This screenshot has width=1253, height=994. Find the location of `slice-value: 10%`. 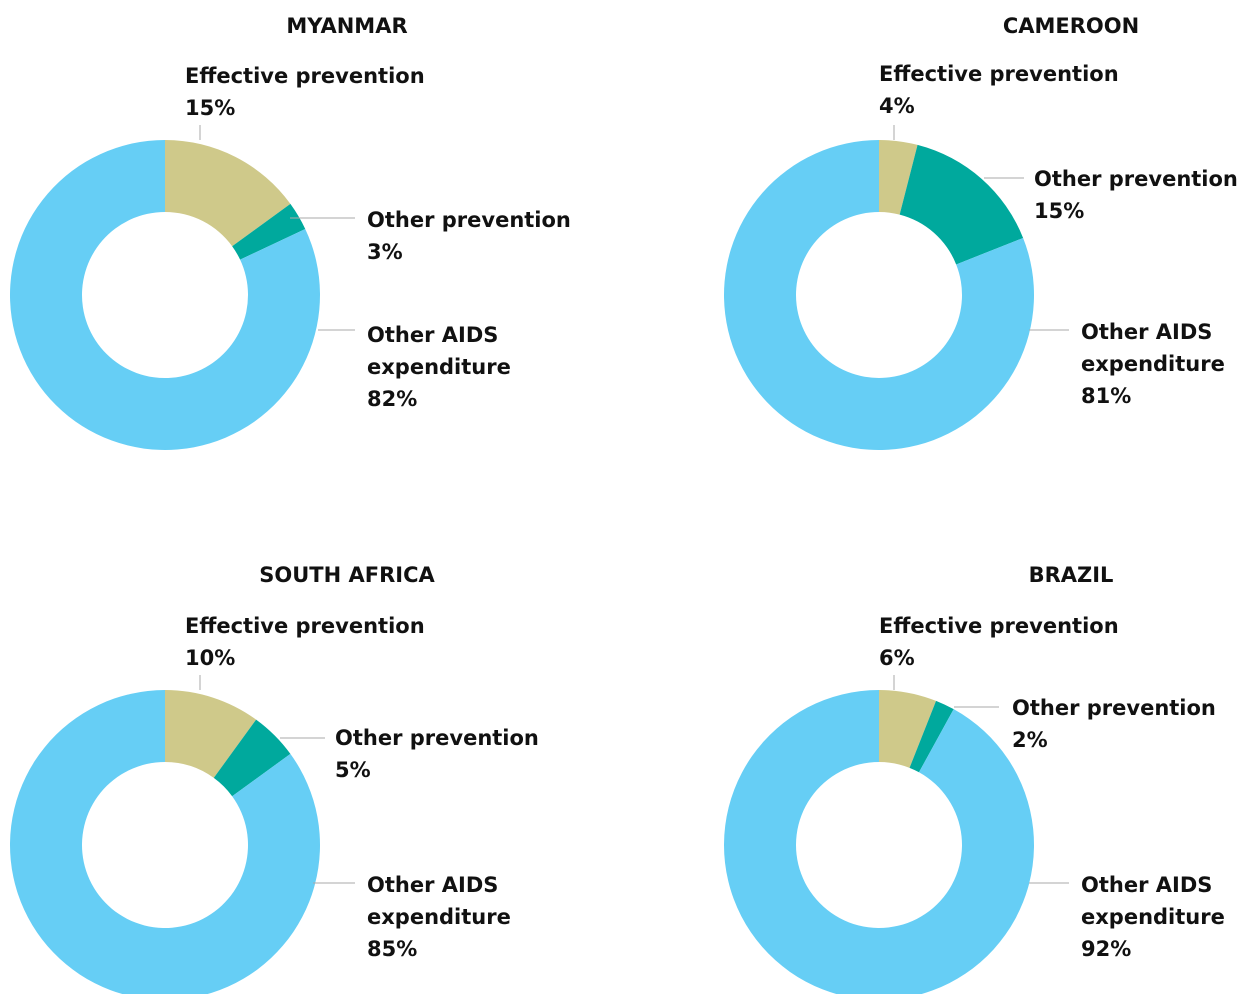

slice-value: 10% is located at coordinates (210, 658).